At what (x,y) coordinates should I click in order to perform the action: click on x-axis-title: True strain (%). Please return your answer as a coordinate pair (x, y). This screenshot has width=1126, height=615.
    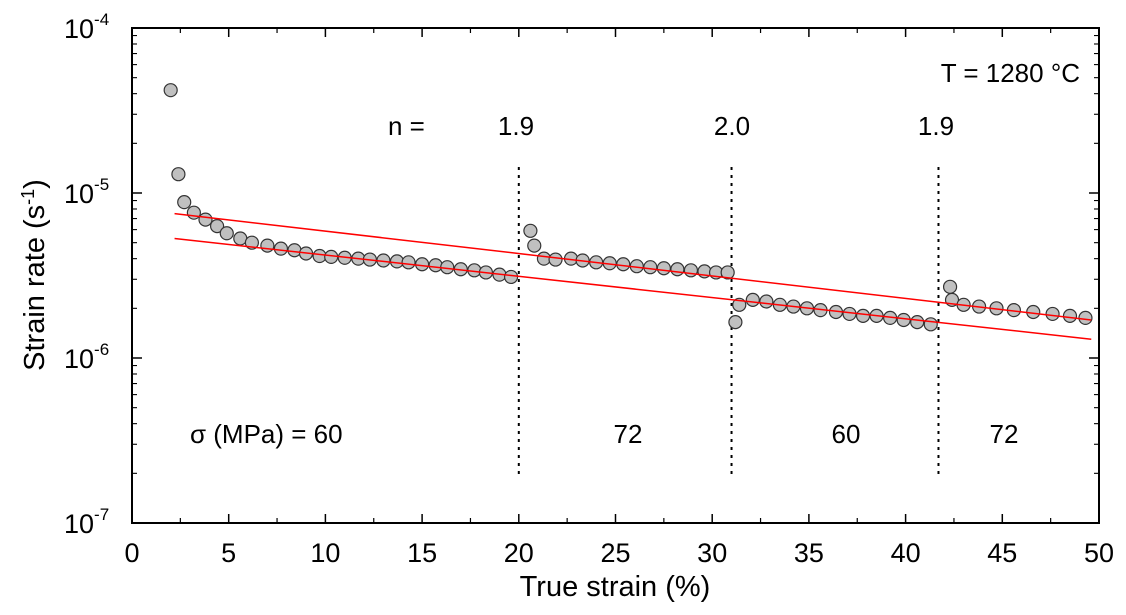
    Looking at the image, I should click on (615, 587).